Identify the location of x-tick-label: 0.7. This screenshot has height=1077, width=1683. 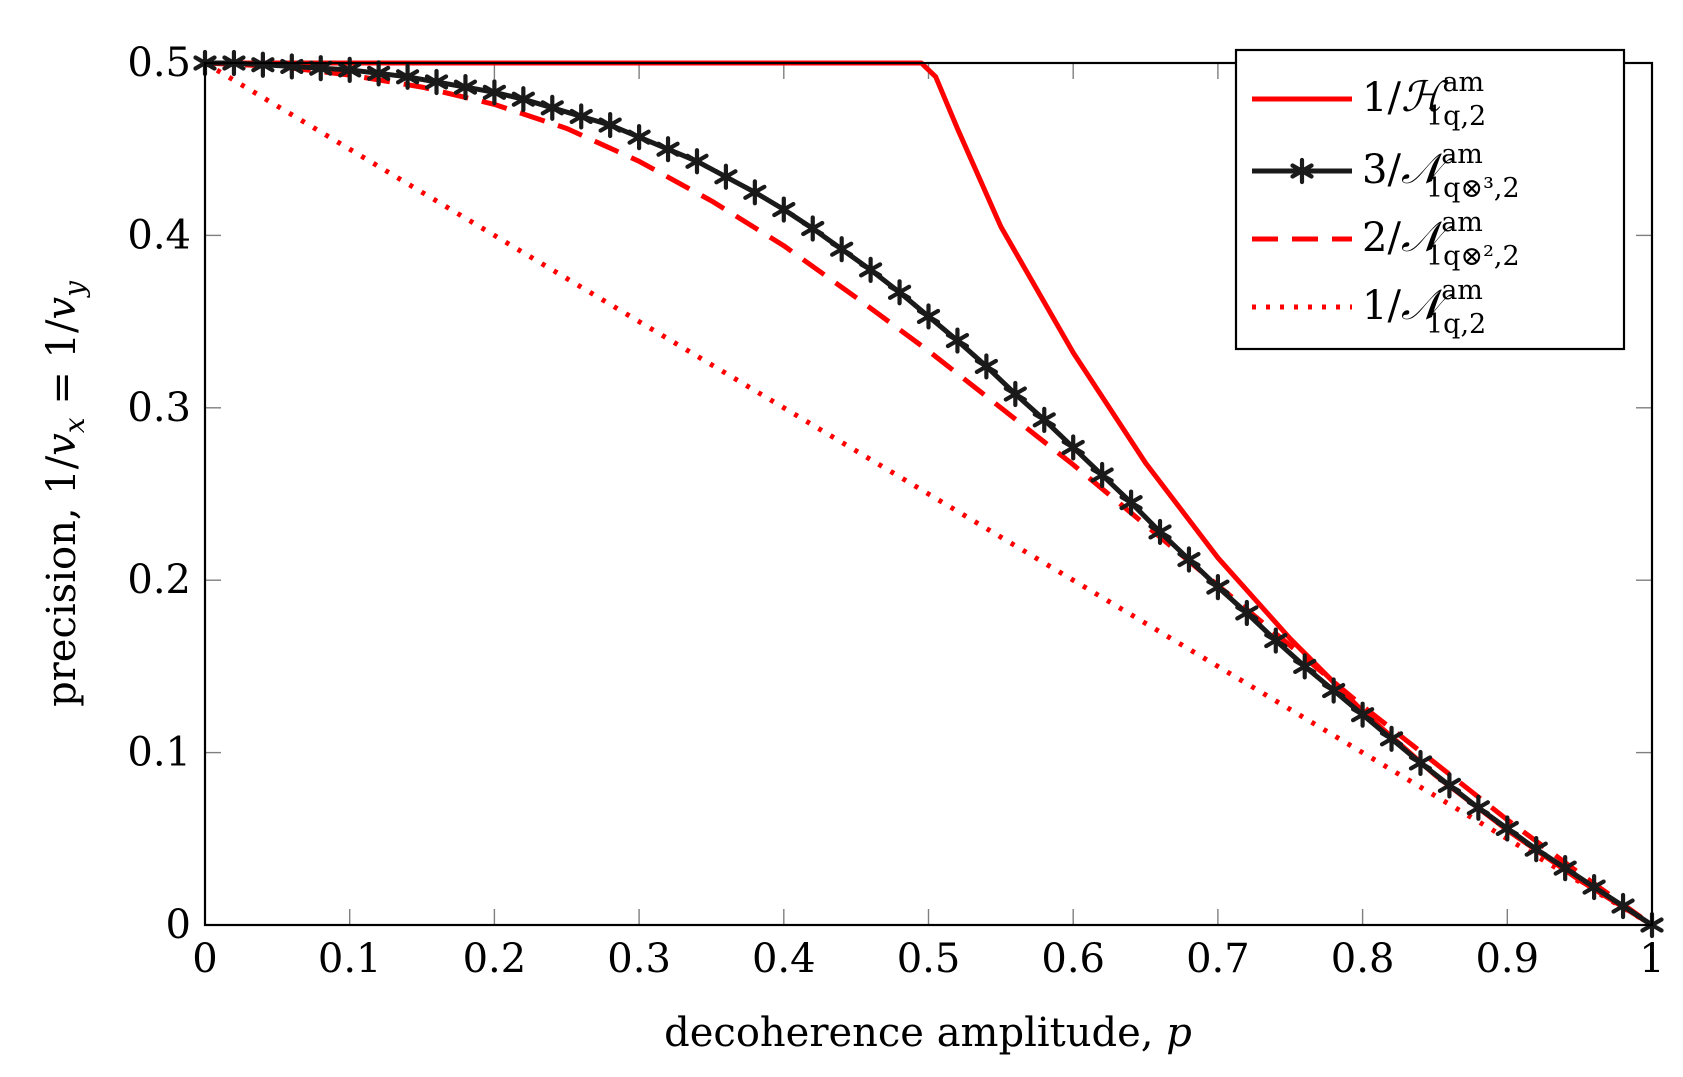
(1218, 959).